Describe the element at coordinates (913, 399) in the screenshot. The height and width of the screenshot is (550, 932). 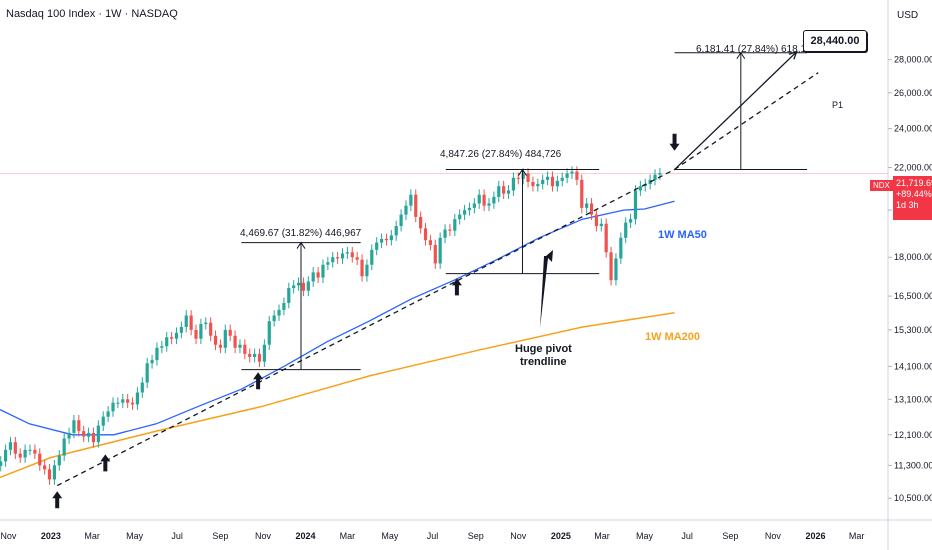
I see `y-tick-label: 13,100.00` at that location.